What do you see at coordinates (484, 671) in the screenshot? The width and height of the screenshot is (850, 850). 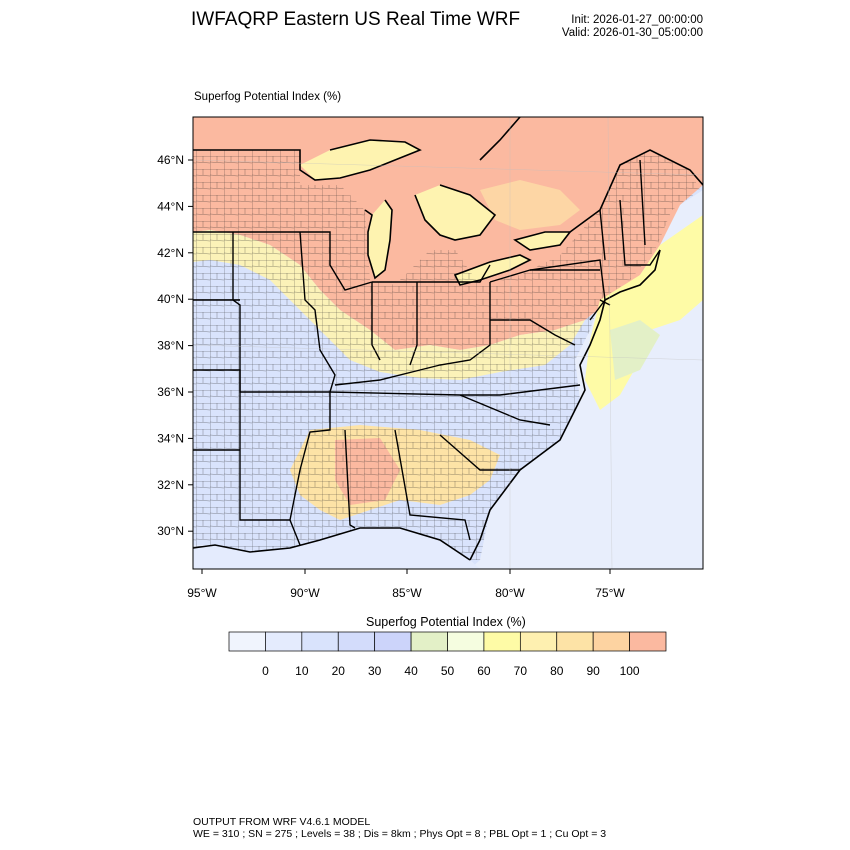 I see `colorbar-label: 60` at bounding box center [484, 671].